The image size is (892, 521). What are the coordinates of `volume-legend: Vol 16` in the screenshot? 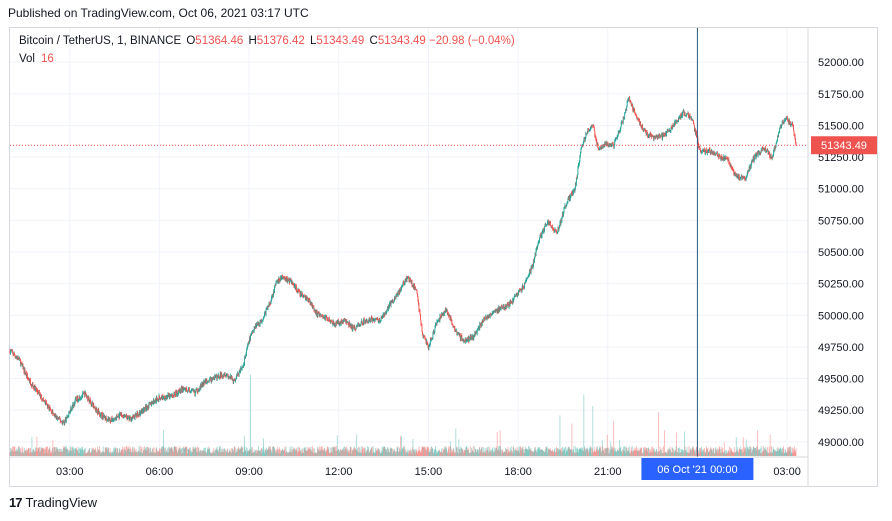 It's located at (36, 59).